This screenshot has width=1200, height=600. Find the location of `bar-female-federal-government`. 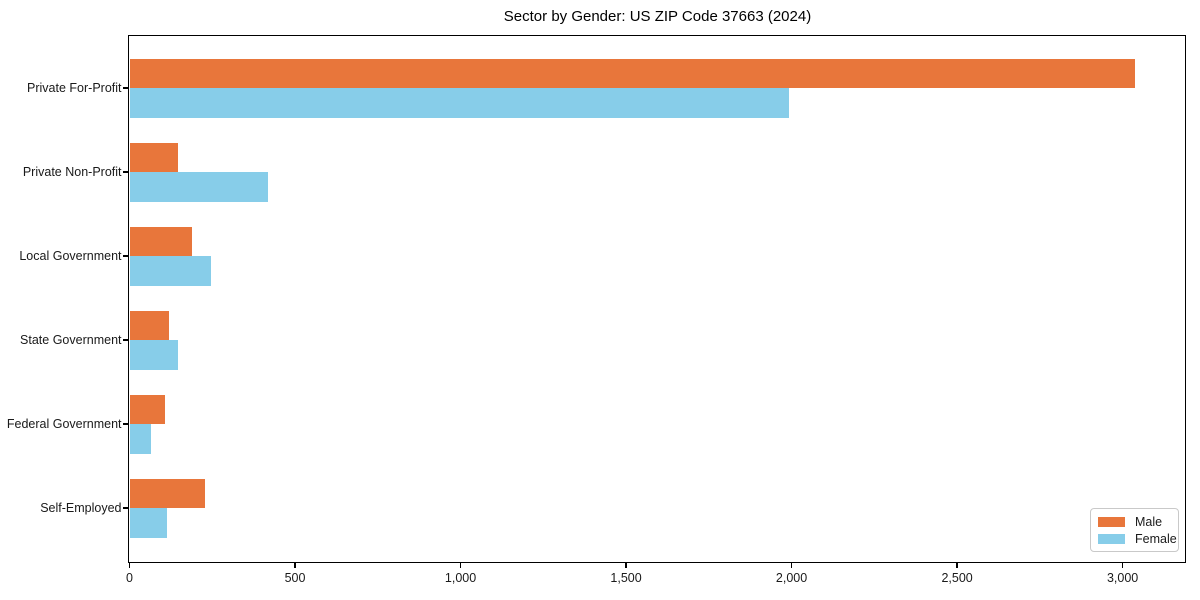

bar-female-federal-government is located at coordinates (140, 439).